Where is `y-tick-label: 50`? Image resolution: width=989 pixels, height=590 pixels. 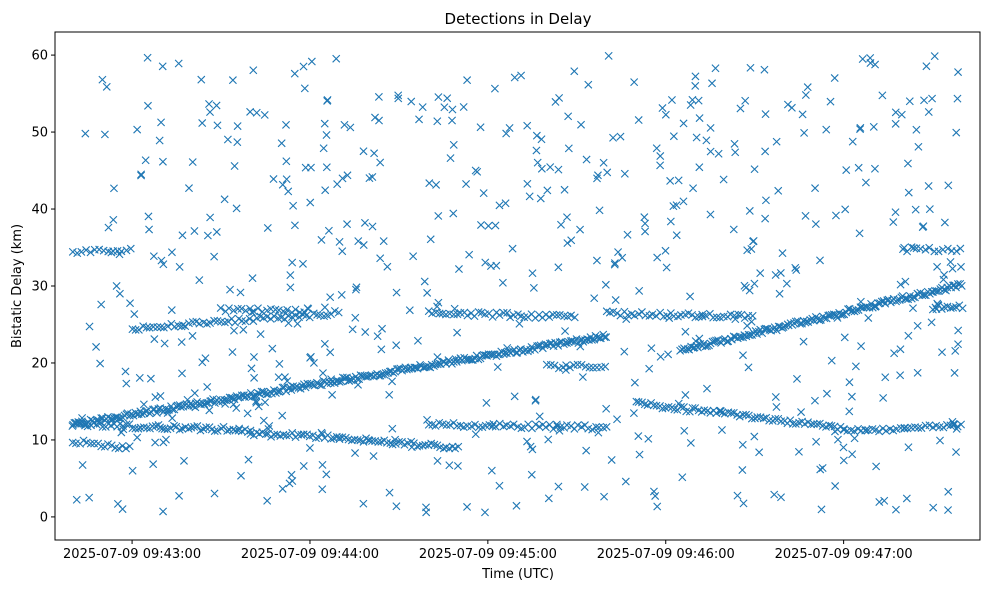 y-tick-label: 50 is located at coordinates (39, 133).